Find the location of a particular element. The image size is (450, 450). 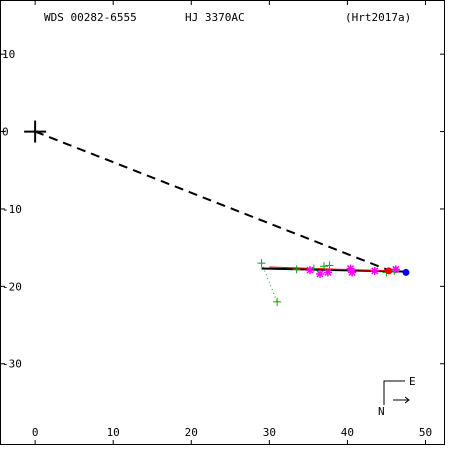

discoverer-label: HJ 3370AC is located at coordinates (215, 17).